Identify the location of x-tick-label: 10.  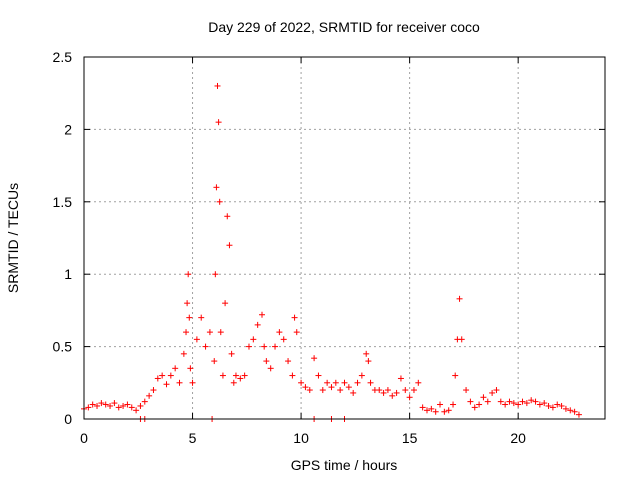
(301, 438).